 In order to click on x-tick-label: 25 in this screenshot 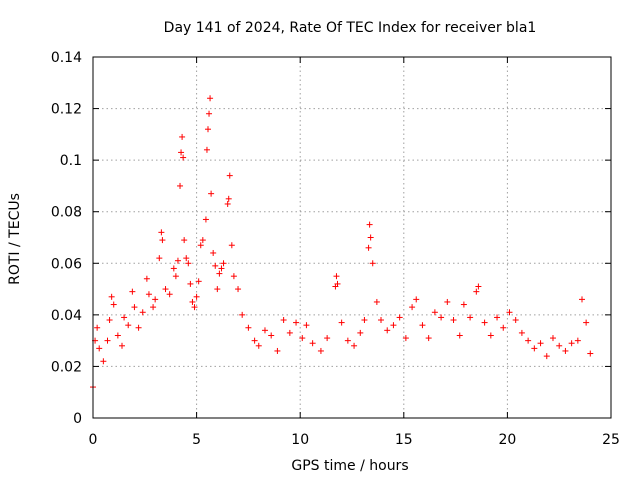, I will do `click(611, 440)`.